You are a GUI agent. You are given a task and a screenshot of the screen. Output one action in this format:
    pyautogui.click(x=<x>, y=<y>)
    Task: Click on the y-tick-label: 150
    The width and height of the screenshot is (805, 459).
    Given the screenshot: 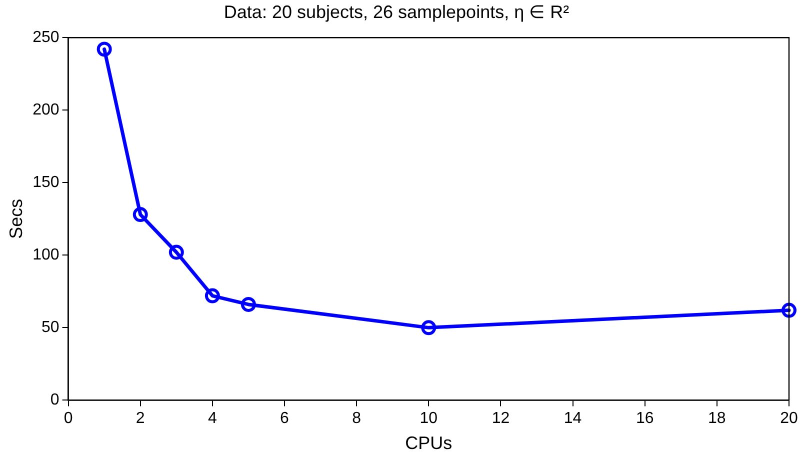 What is the action you would take?
    pyautogui.click(x=46, y=183)
    